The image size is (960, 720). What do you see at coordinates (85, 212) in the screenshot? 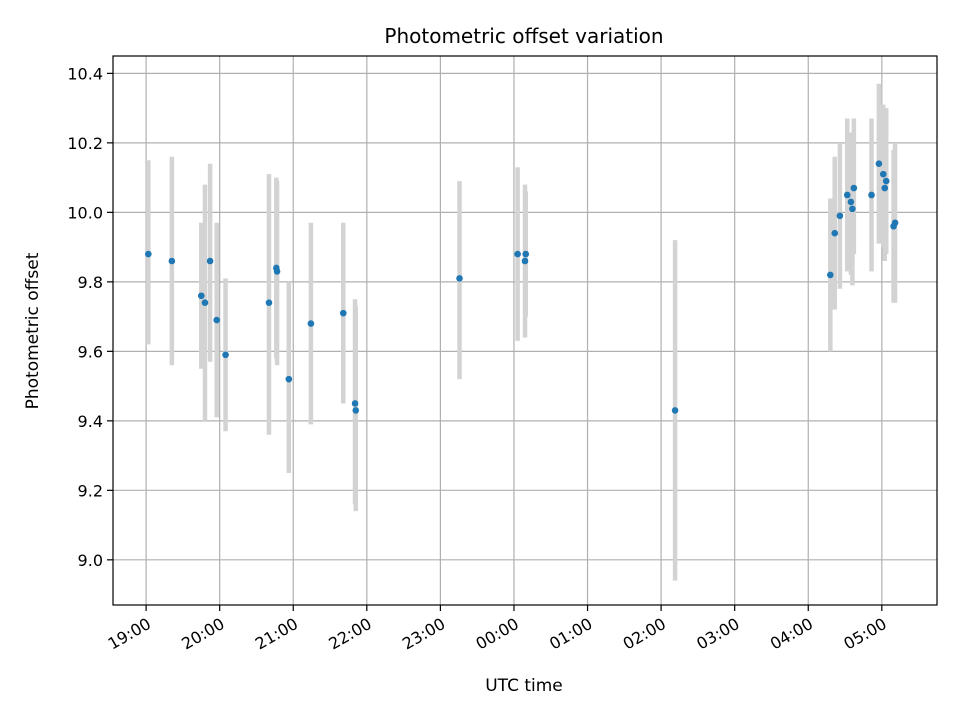
I see `y-tick-label-5: 10.0` at bounding box center [85, 212].